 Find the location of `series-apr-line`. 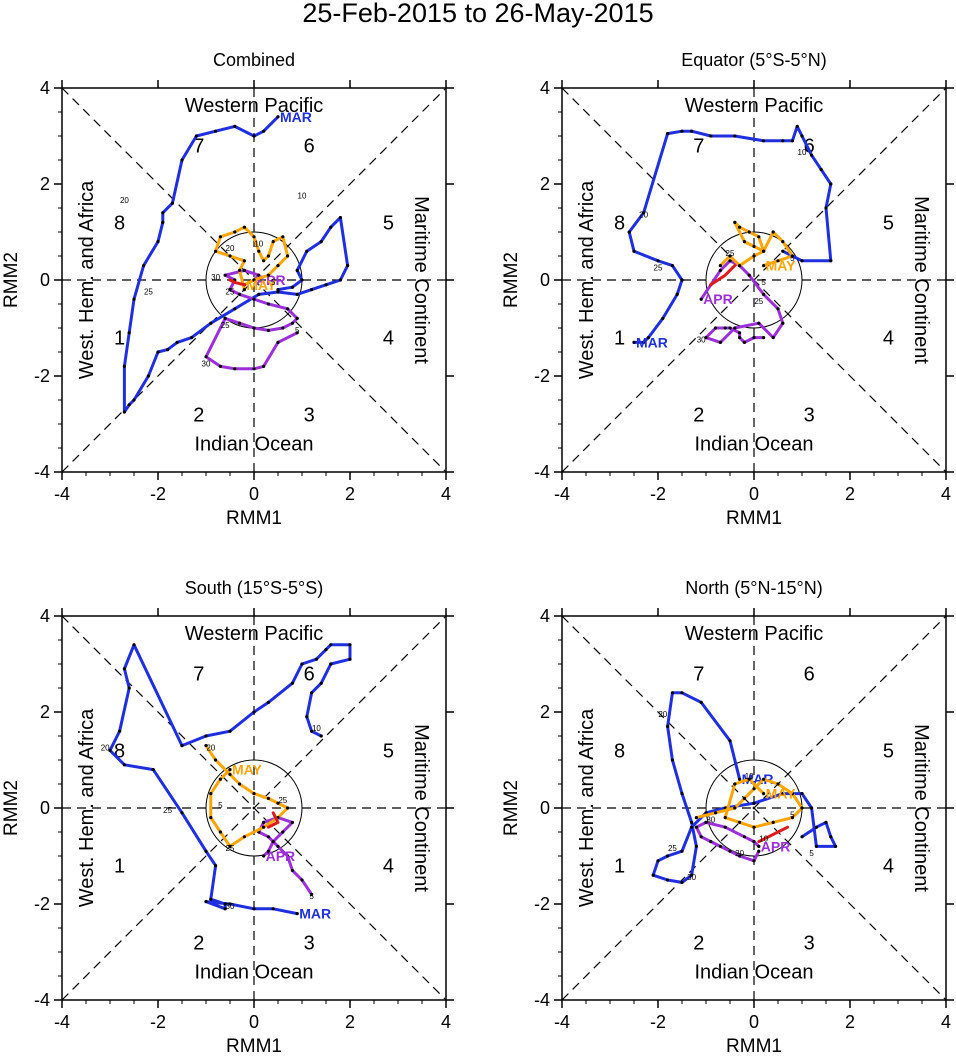

series-apr-line is located at coordinates (727, 841).